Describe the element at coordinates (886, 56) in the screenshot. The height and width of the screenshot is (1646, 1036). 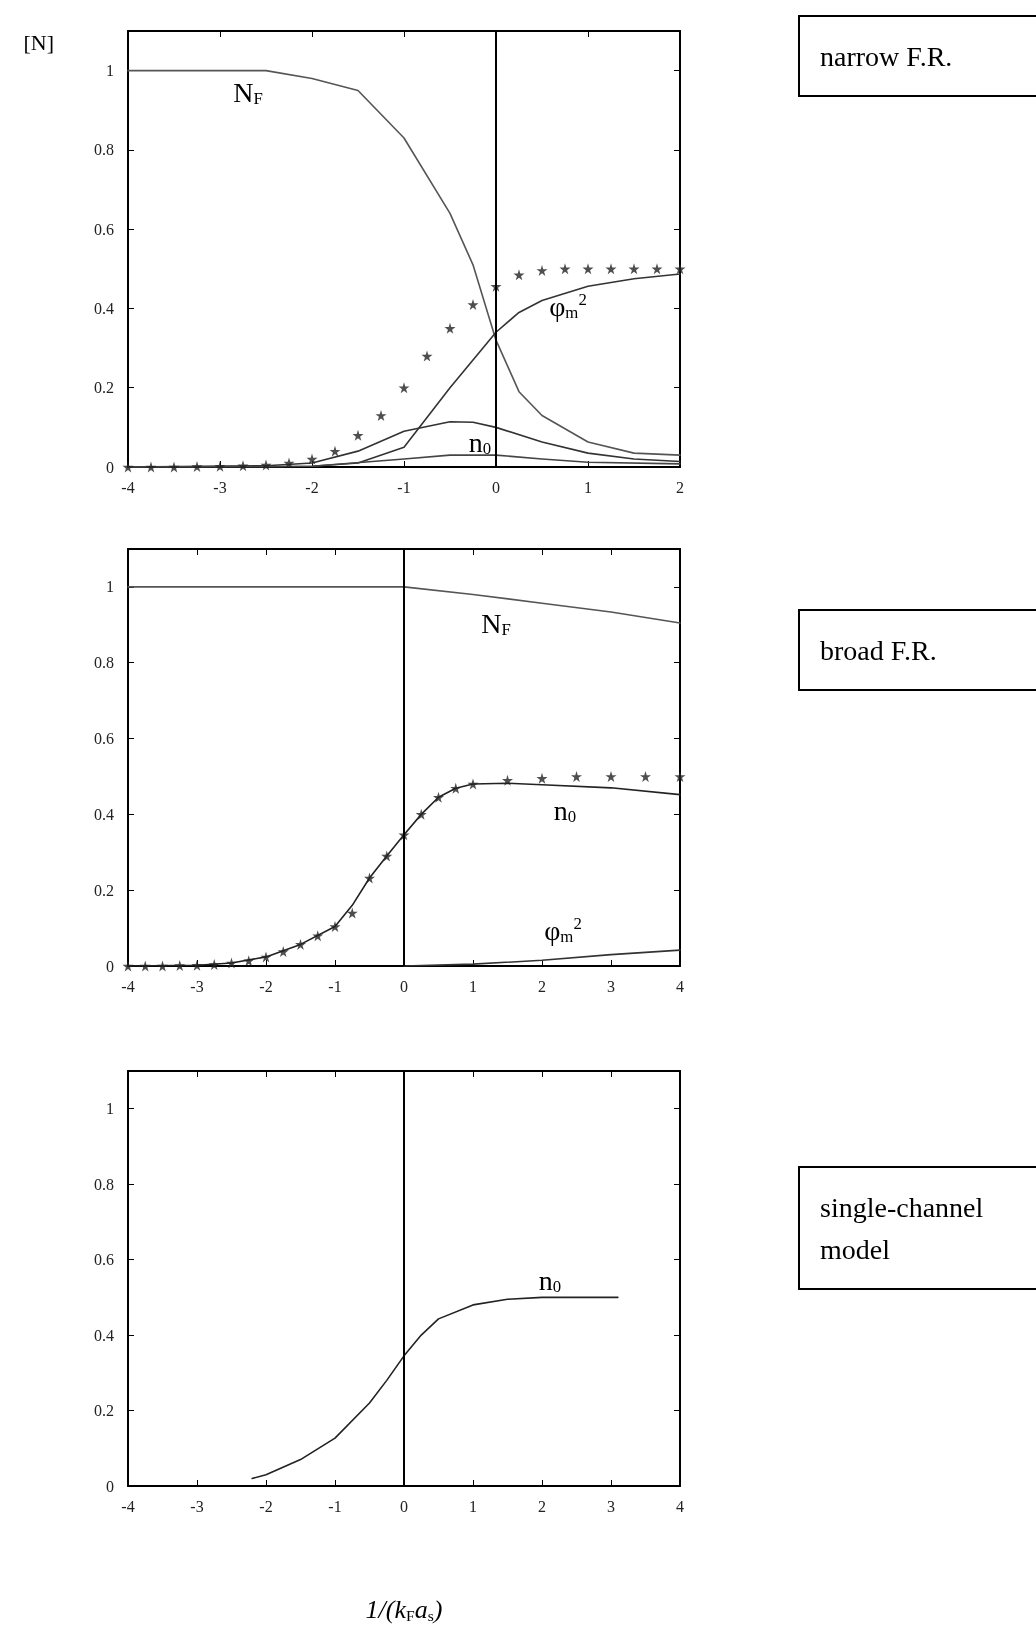
I see `text: narrow F.R.` at that location.